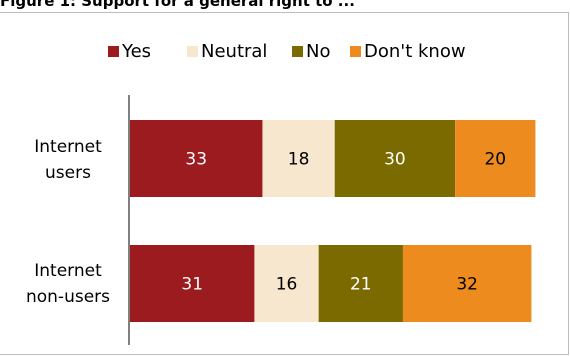 The image size is (570, 356). Describe the element at coordinates (234, 51) in the screenshot. I see `legend-label-neutral: Neutral` at that location.